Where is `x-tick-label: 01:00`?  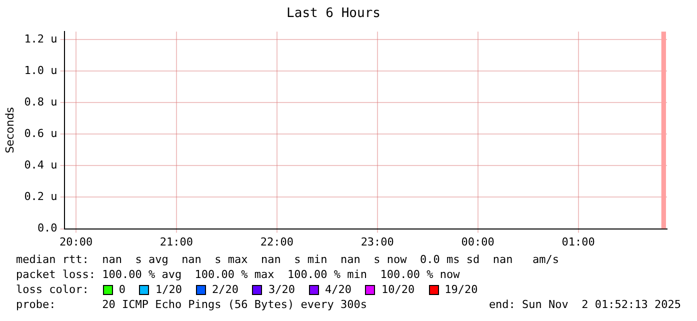
x-tick-label: 01:00 is located at coordinates (578, 241).